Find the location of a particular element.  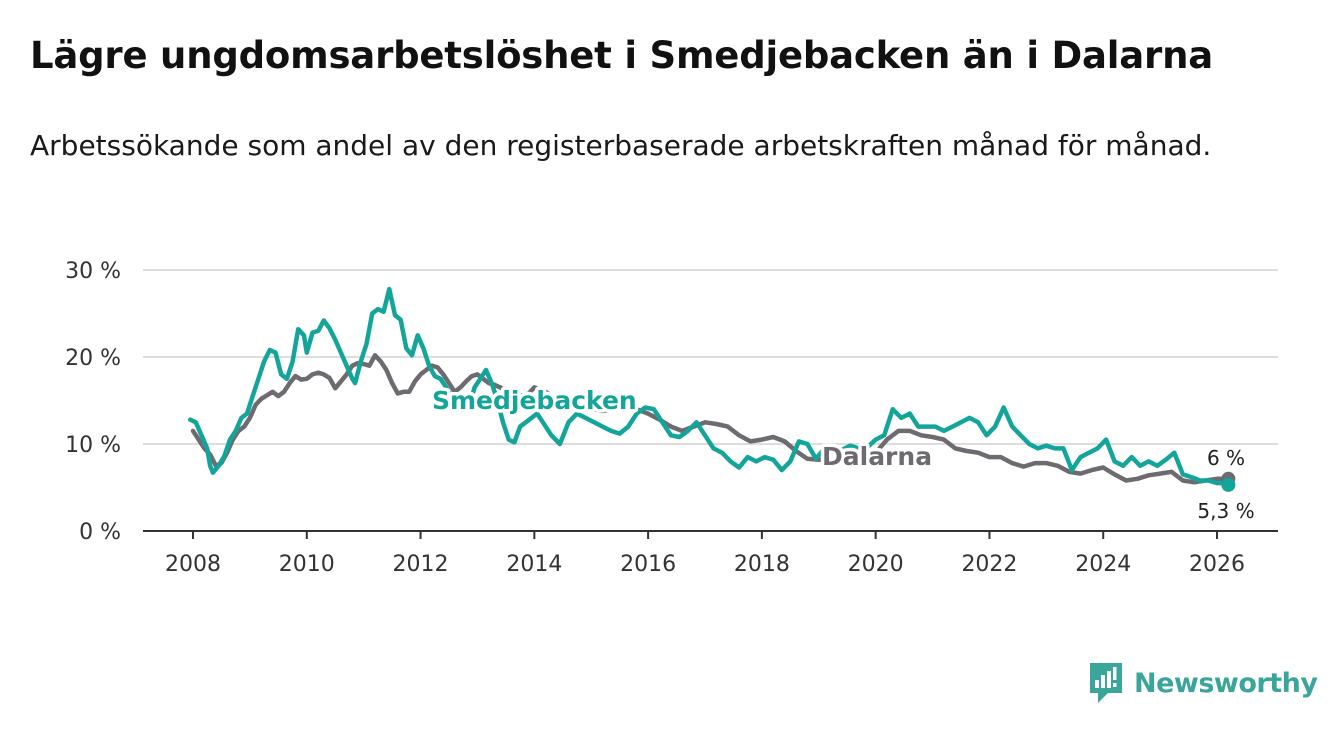

series-label-smedjebacken: Smedjebacken is located at coordinates (534, 400).